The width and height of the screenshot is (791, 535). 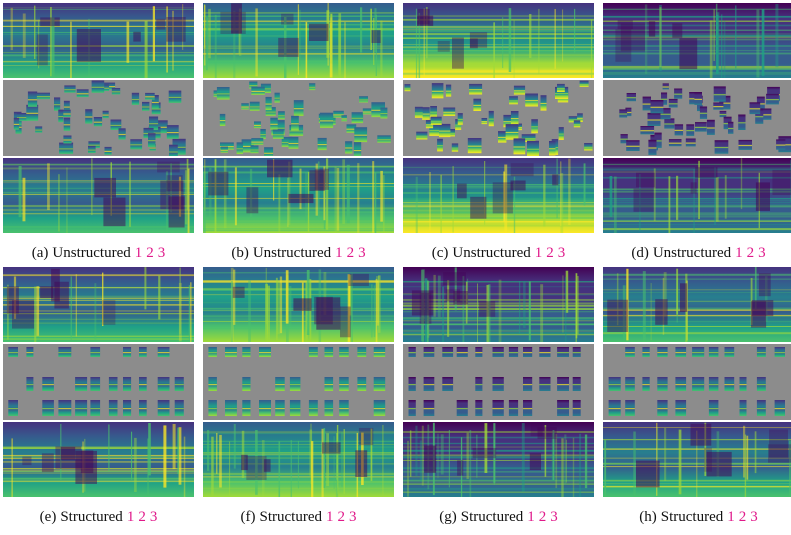 What do you see at coordinates (292, 253) in the screenshot?
I see `caption-type: Unstructured` at bounding box center [292, 253].